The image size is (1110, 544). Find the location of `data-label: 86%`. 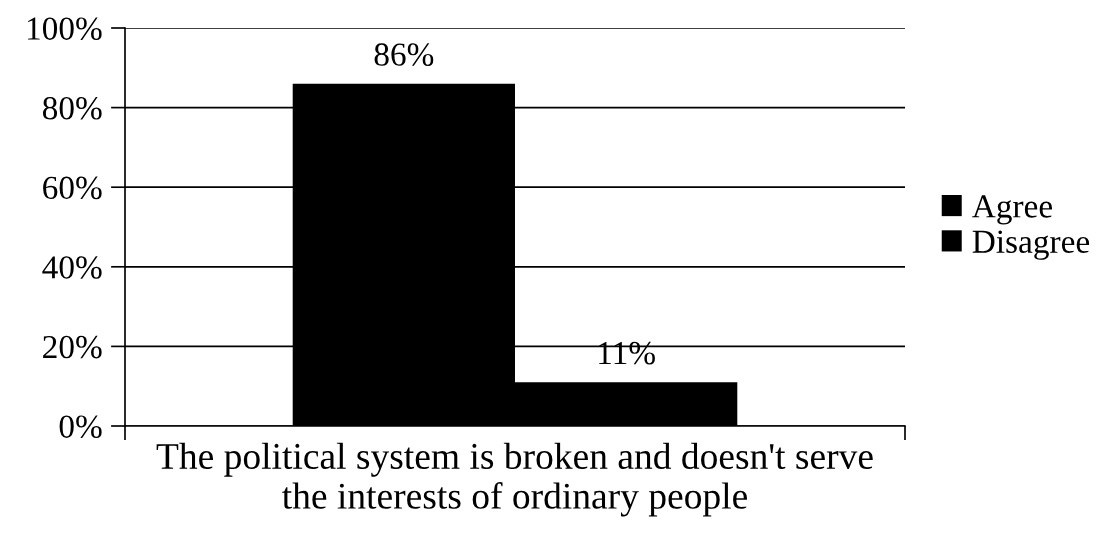

data-label: 86% is located at coordinates (404, 54).